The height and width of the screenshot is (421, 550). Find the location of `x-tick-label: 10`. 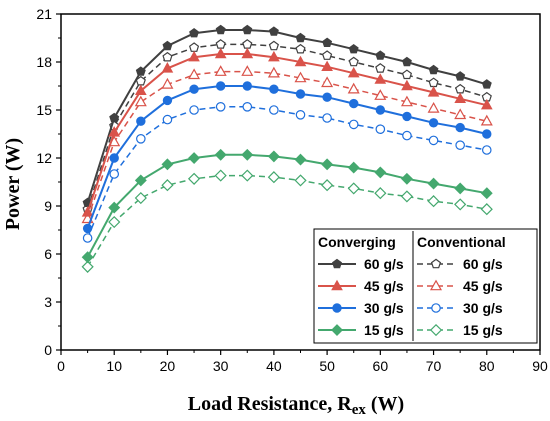

x-tick-label: 10 is located at coordinates (114, 366).